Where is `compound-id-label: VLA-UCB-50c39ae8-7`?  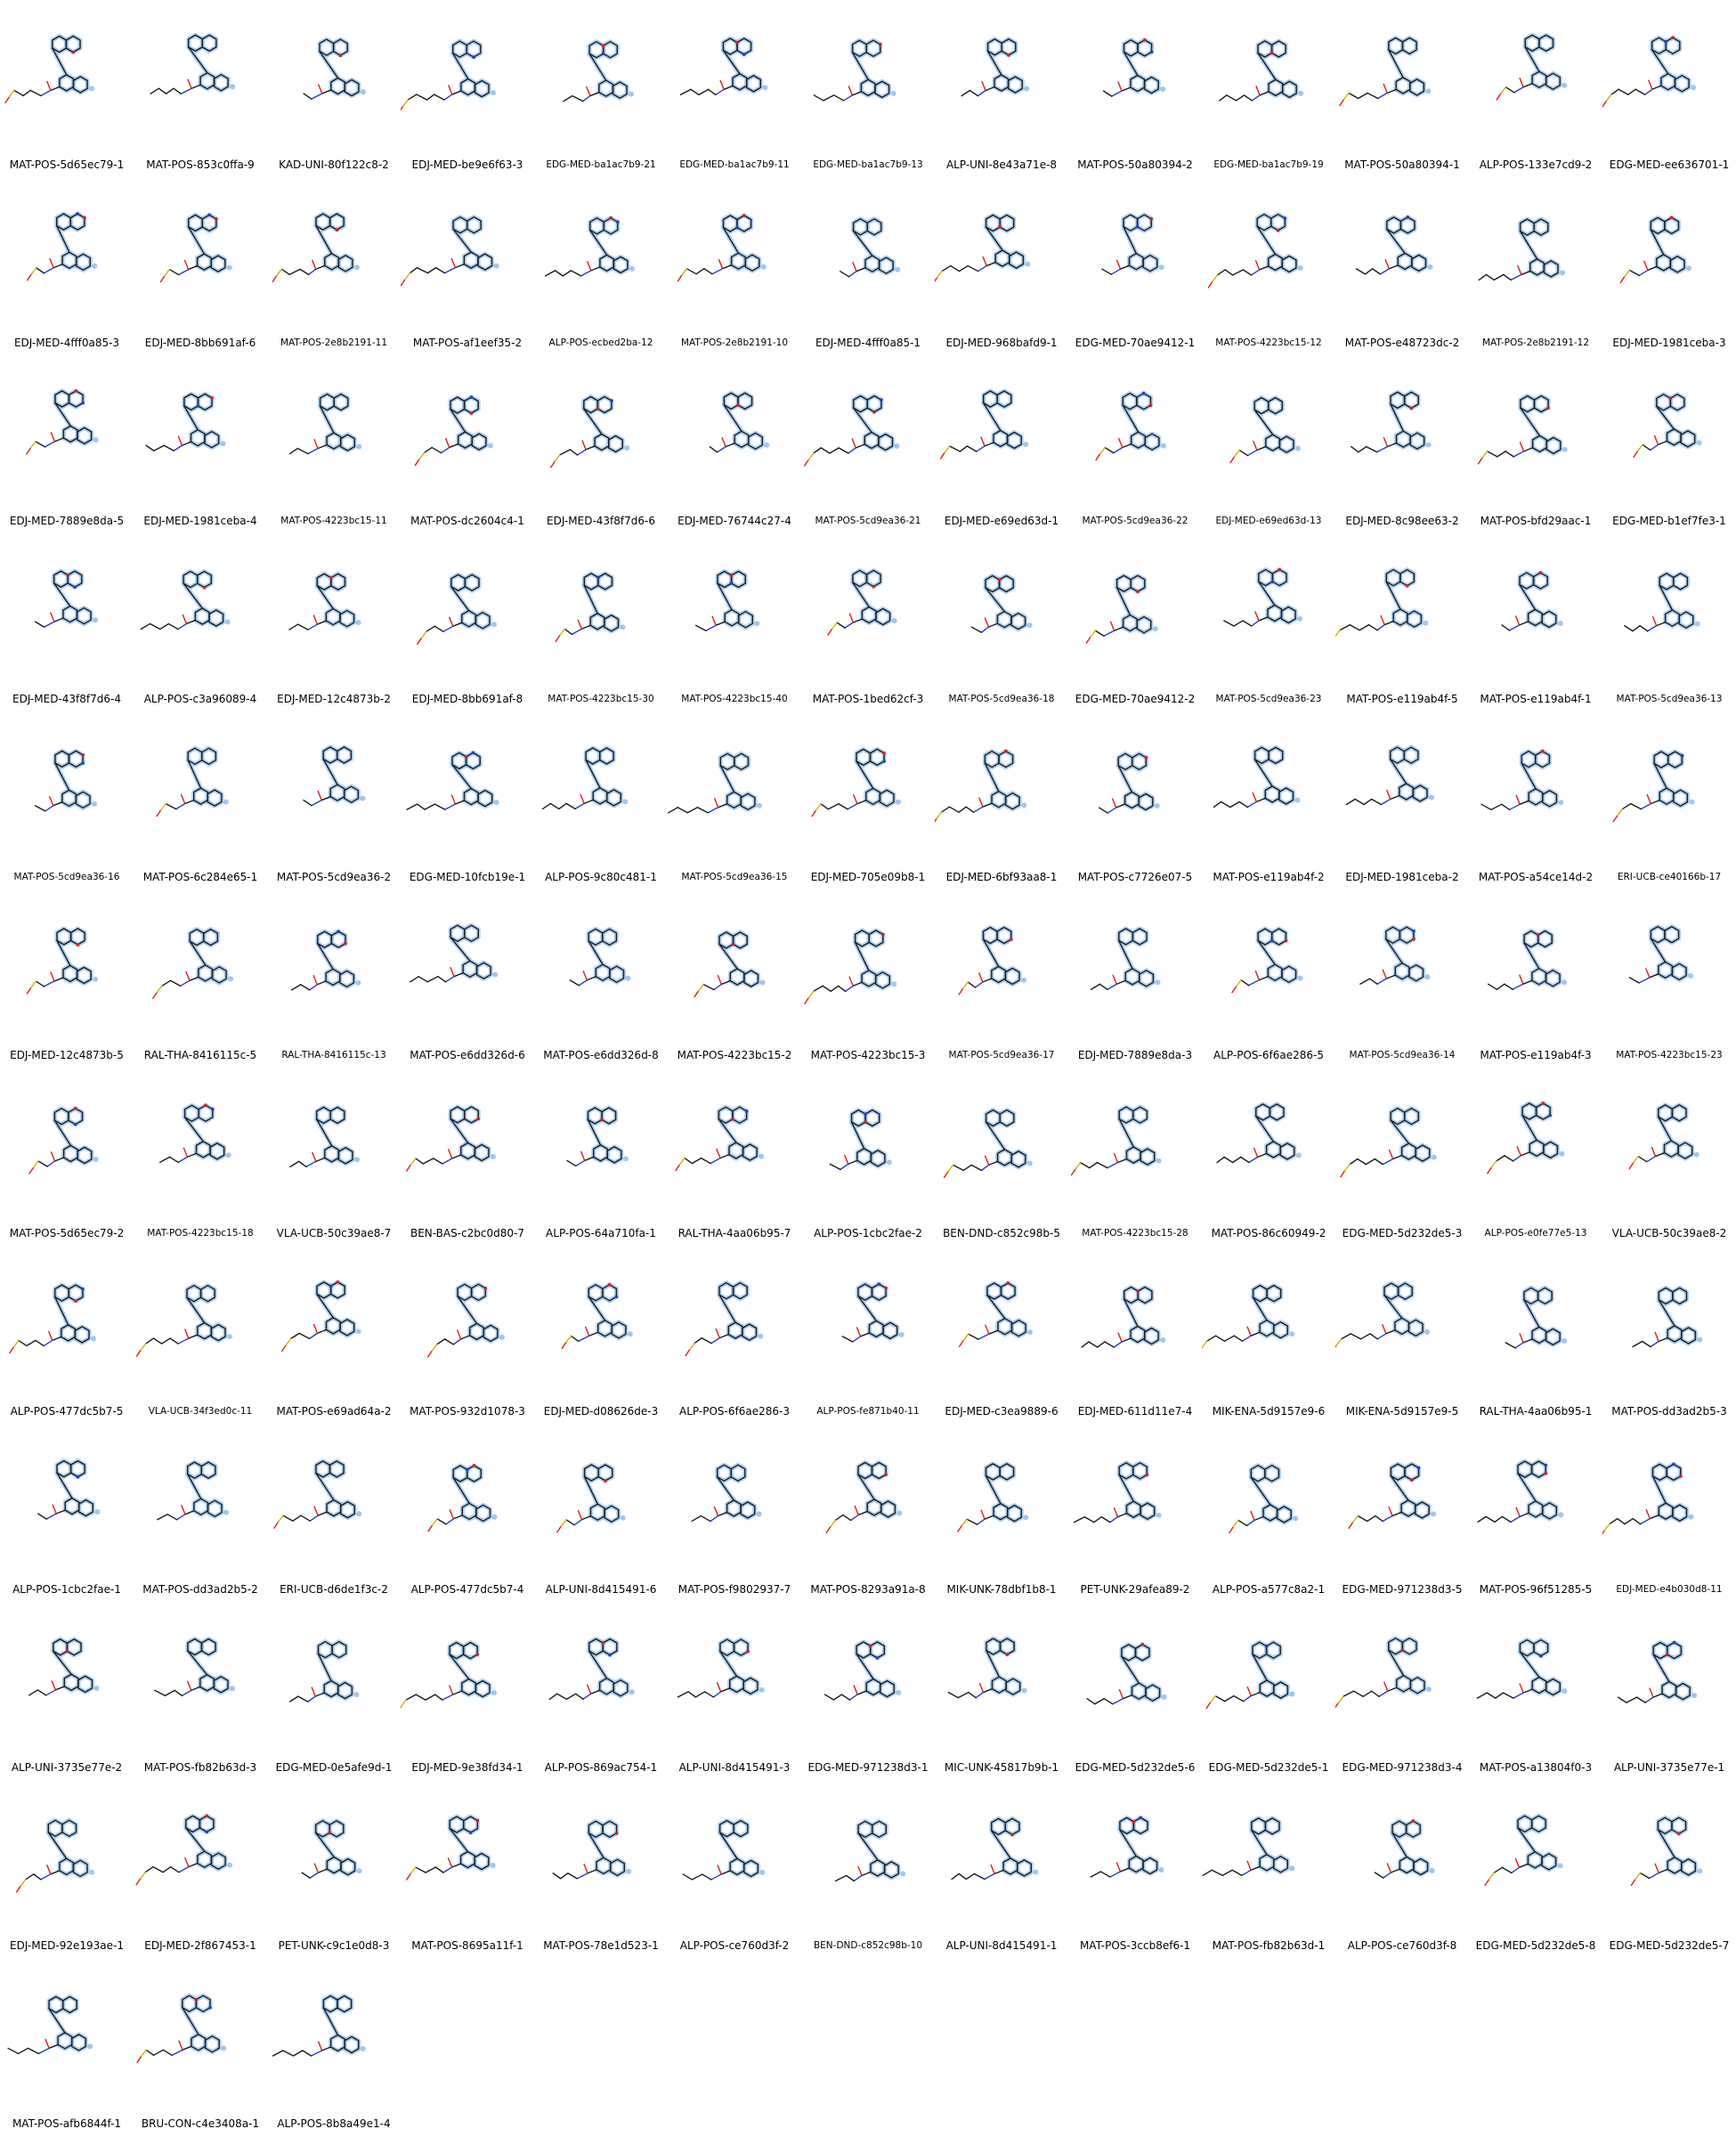
compound-id-label: VLA-UCB-50c39ae8-7 is located at coordinates (334, 1233).